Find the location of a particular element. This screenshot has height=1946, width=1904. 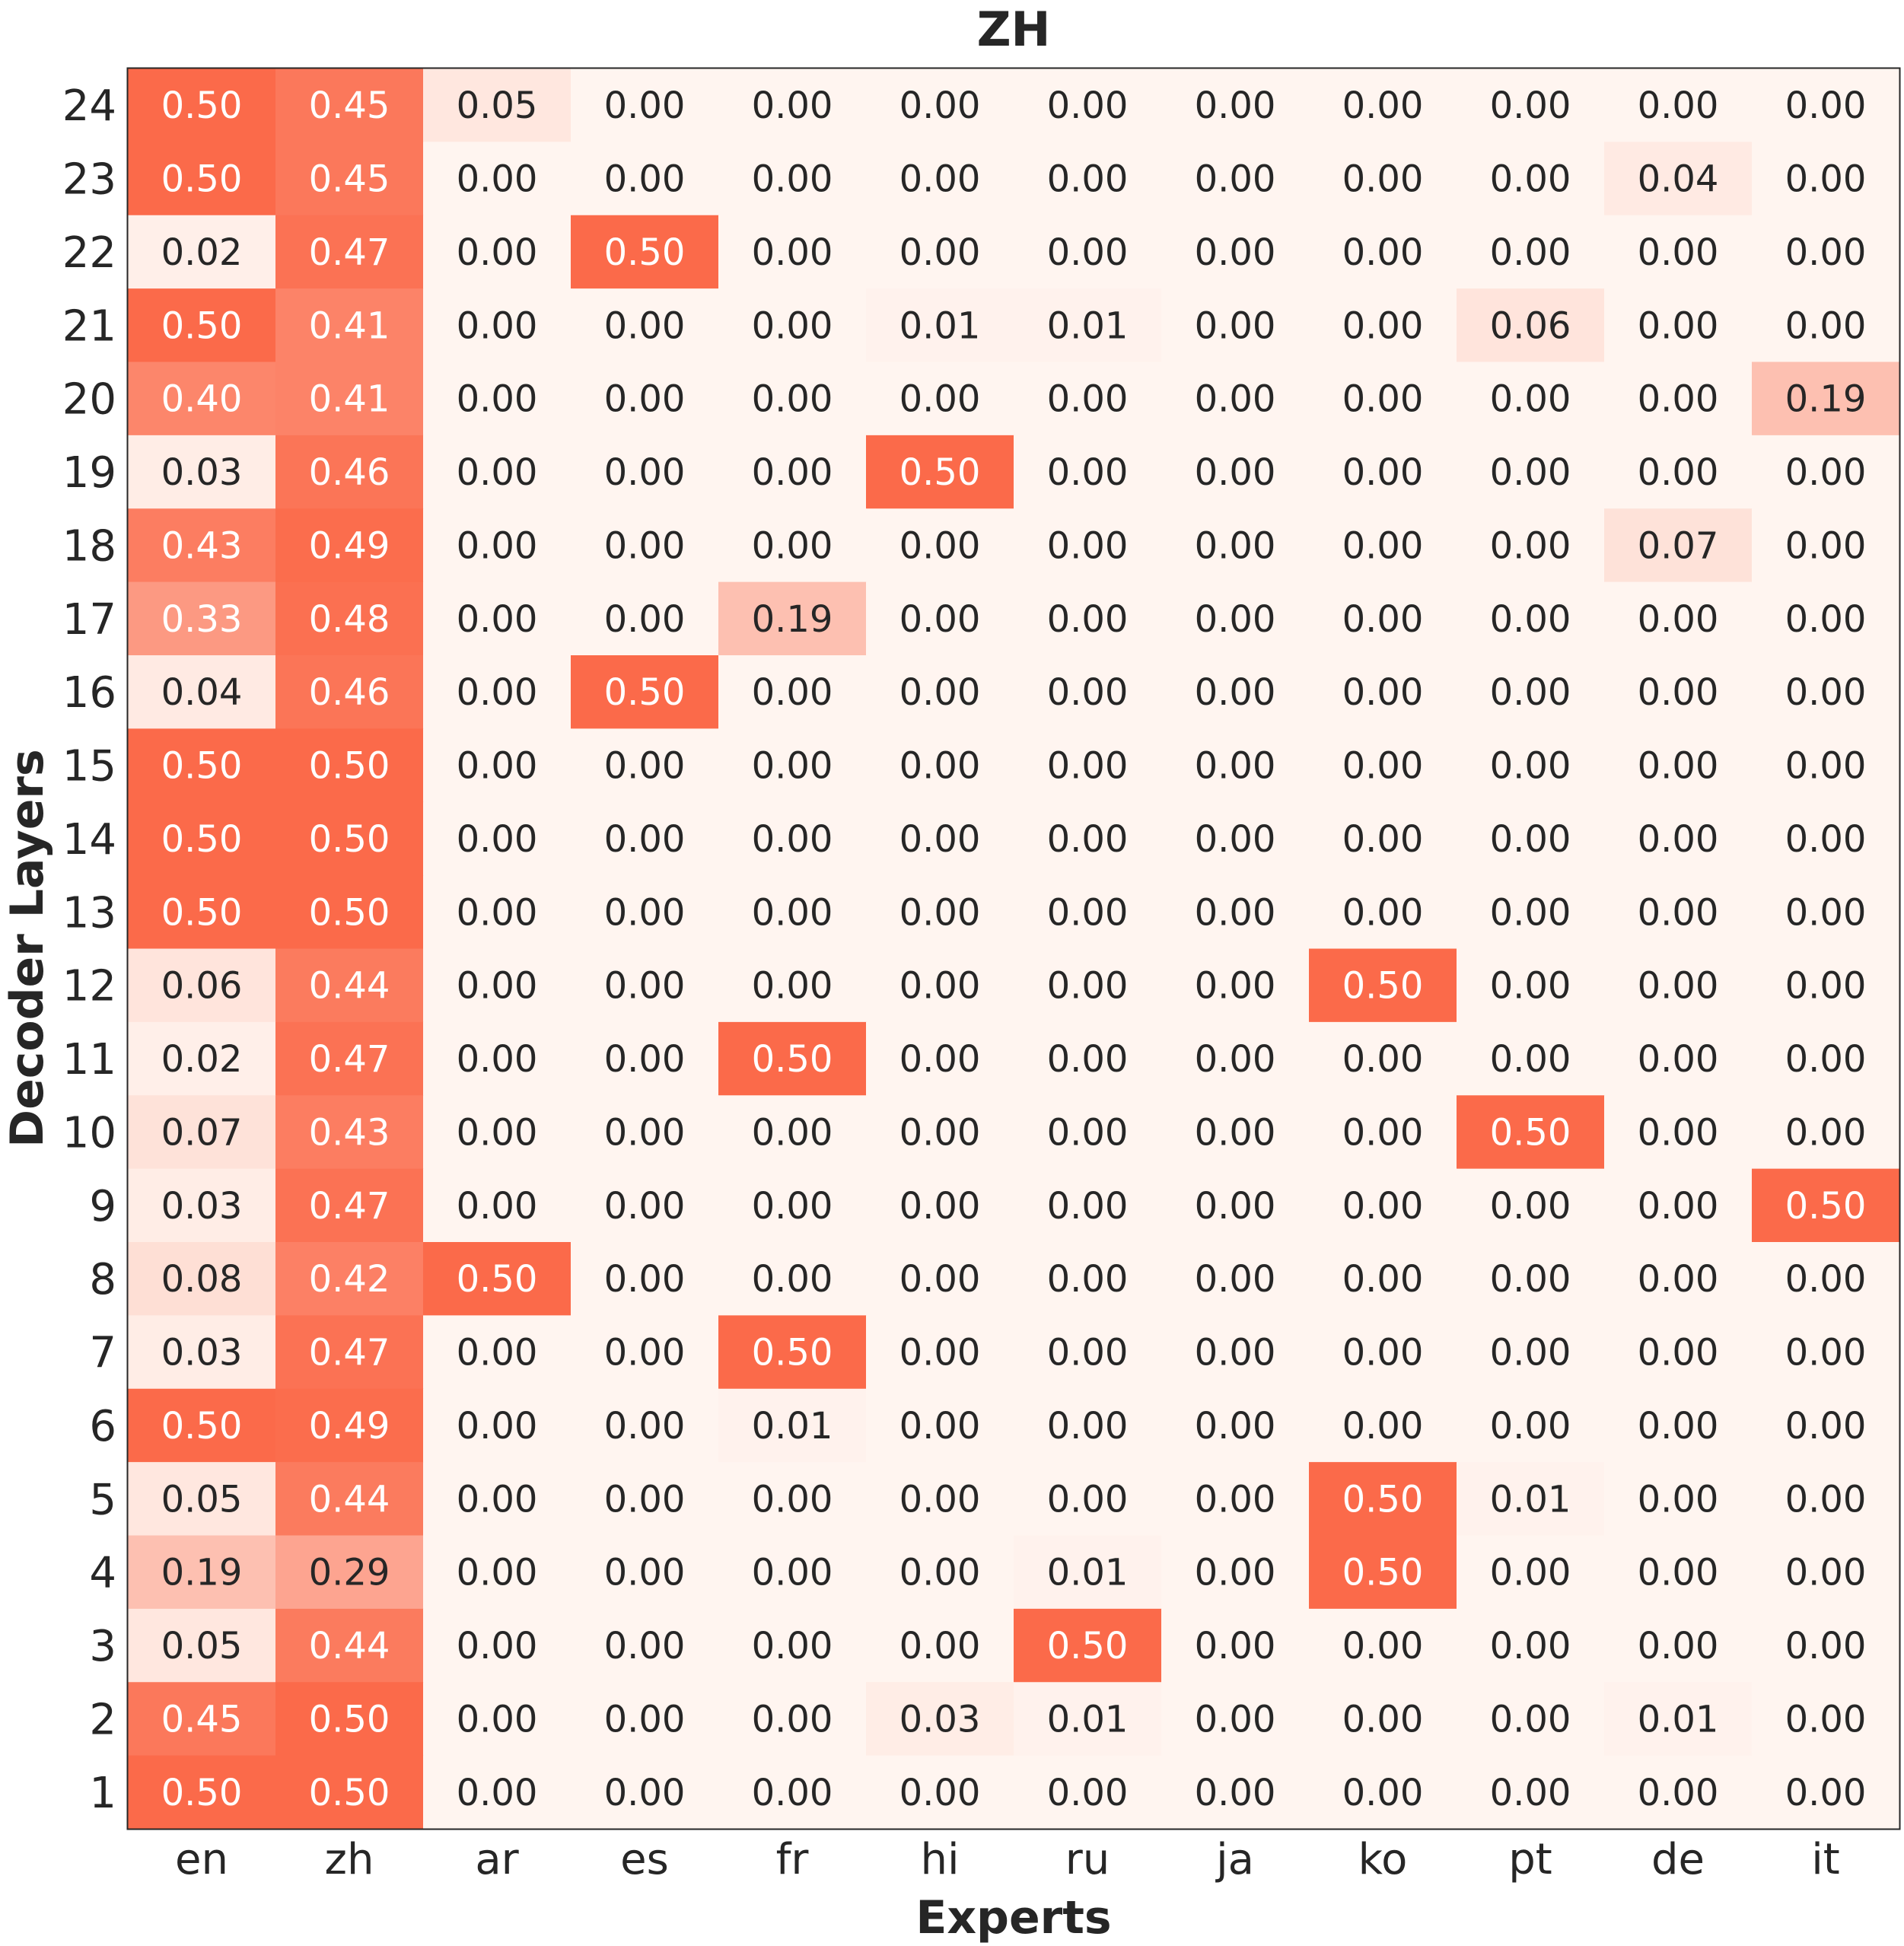

cell-value-label: 0.05 is located at coordinates (202, 1646).